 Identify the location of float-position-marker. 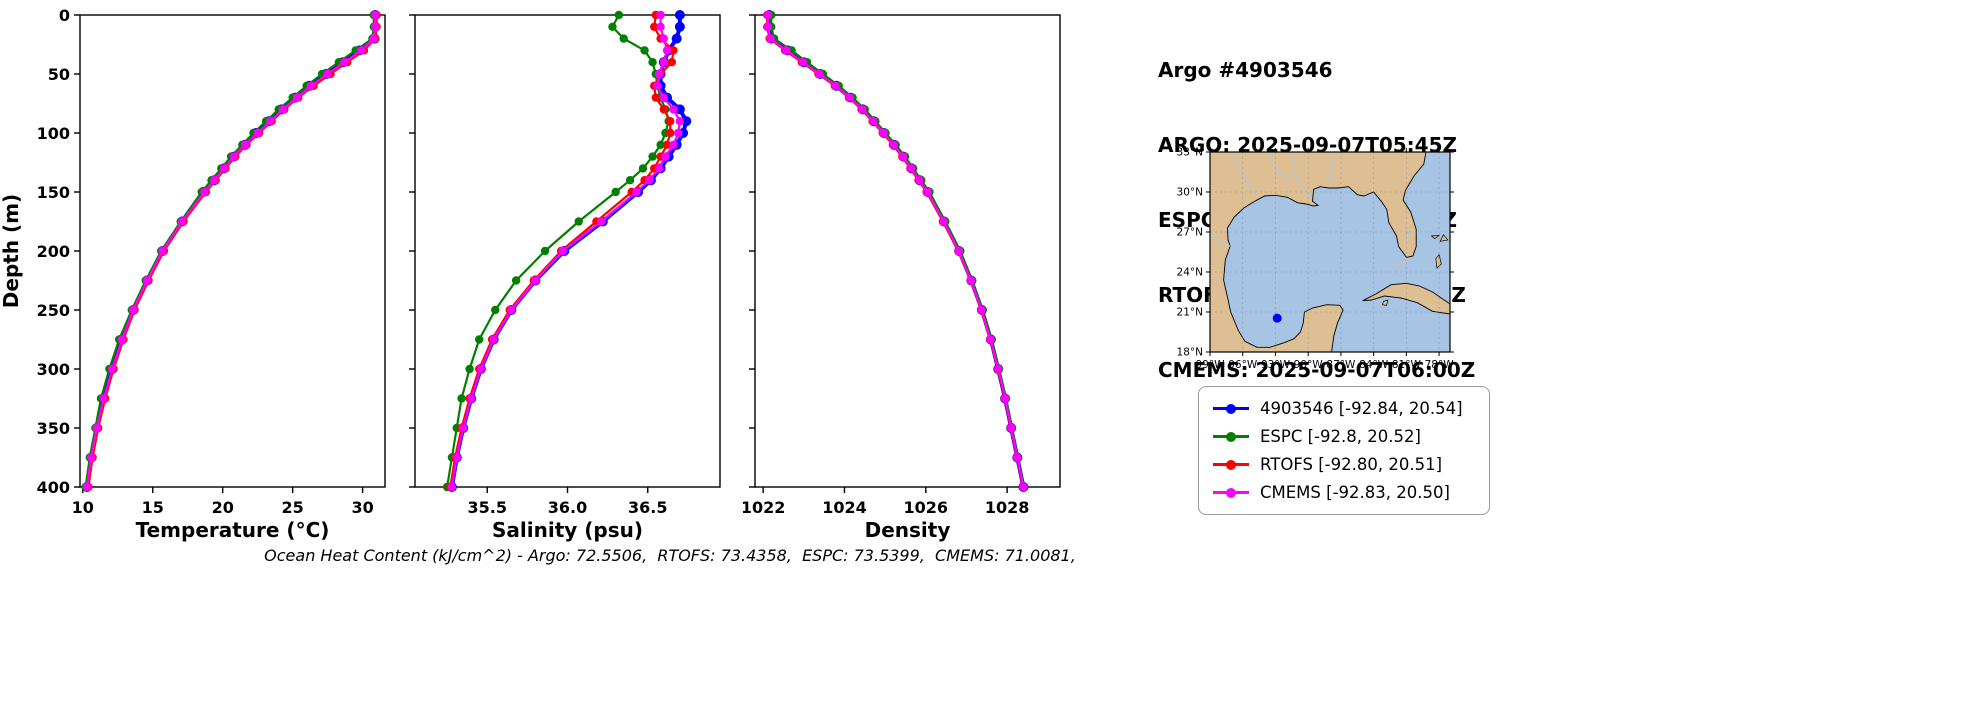
(1277, 318).